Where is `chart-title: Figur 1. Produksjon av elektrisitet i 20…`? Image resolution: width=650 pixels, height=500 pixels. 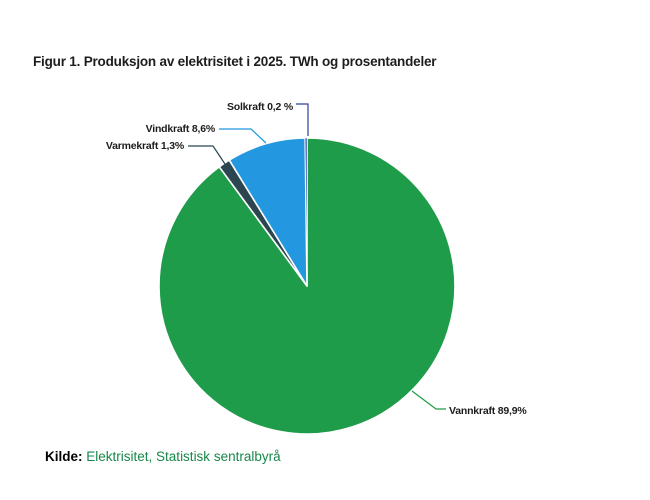 chart-title: Figur 1. Produksjon av elektrisitet i 20… is located at coordinates (235, 61).